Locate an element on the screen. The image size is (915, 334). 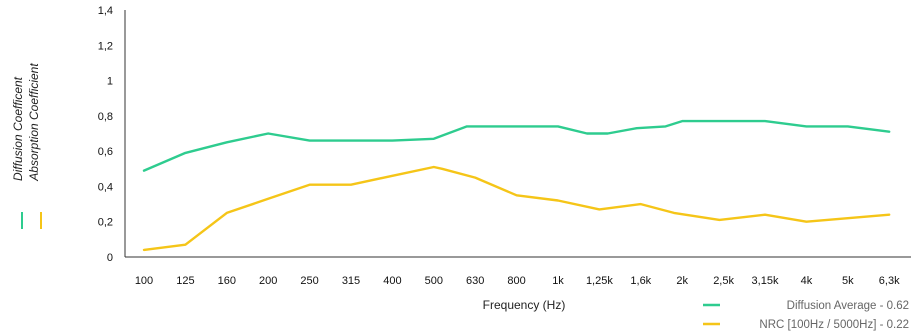
x-tick-label: 100 is located at coordinates (144, 281).